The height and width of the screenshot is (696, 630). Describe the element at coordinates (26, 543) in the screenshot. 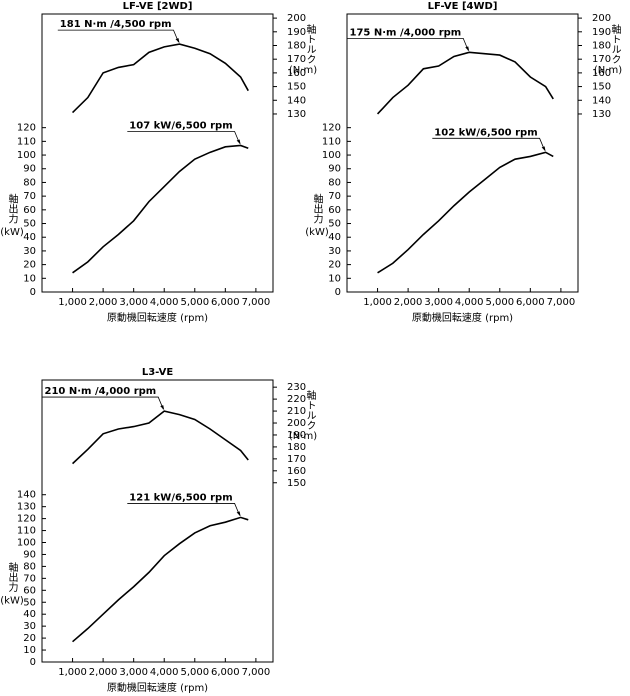

I see `y-tick-label: 100` at that location.